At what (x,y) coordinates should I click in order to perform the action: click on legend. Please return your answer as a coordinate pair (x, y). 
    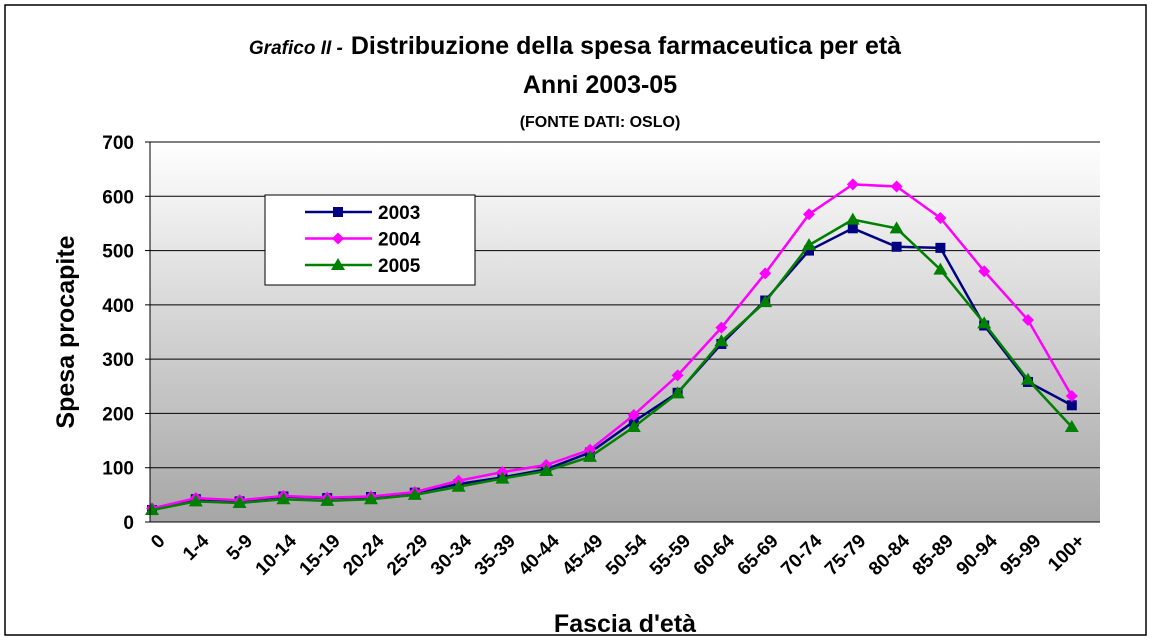
    Looking at the image, I should click on (370, 240).